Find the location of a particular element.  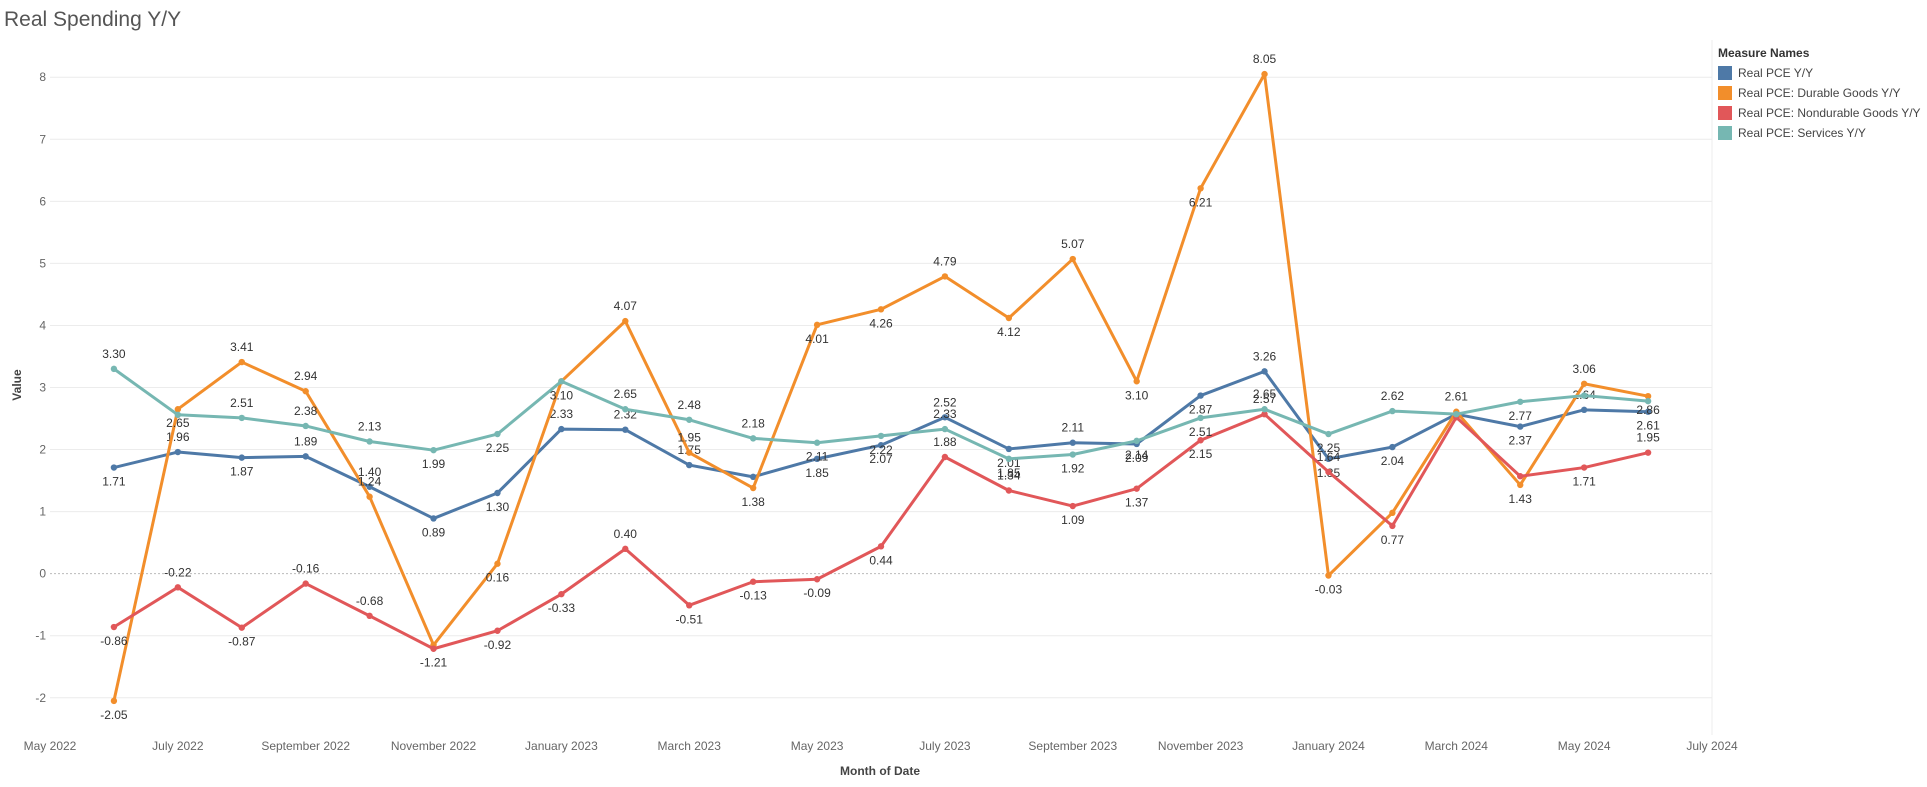

x-tick-label: January 2023 is located at coordinates (561, 746).